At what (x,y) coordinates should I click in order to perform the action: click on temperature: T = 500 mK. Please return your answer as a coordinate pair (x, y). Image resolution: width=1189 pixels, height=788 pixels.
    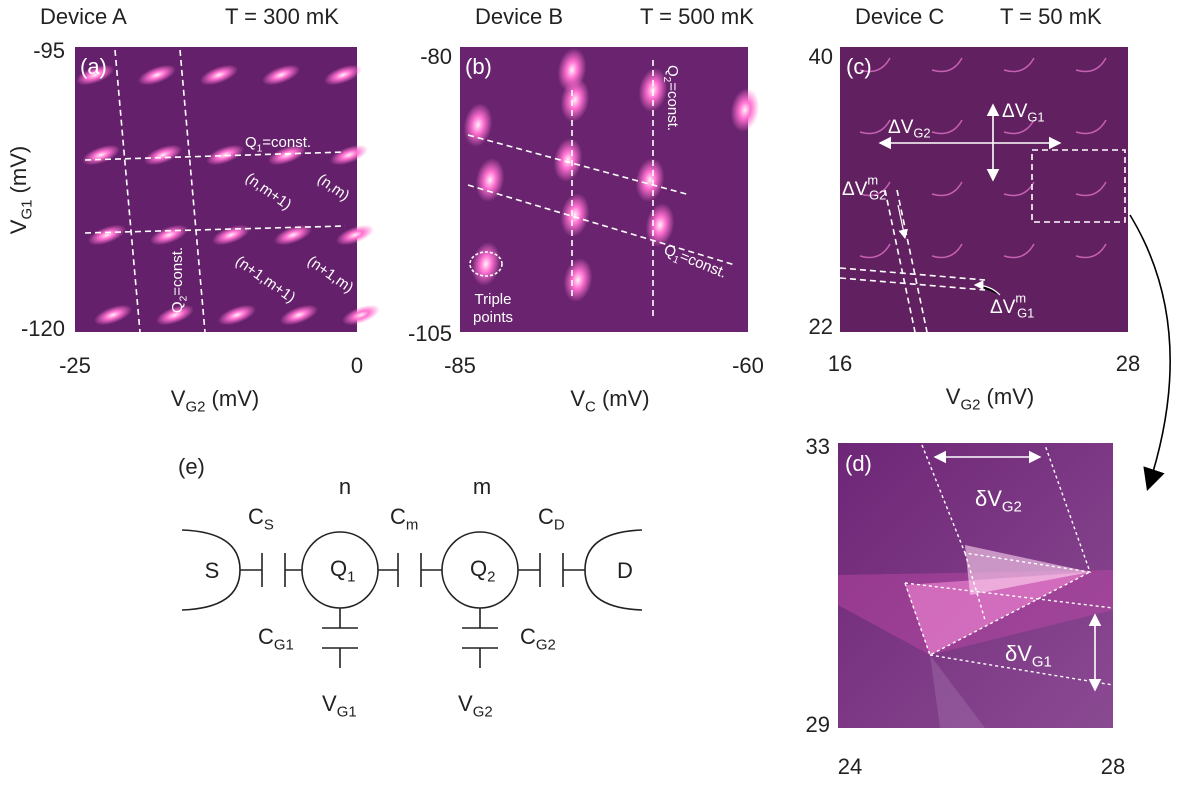
    Looking at the image, I should click on (697, 16).